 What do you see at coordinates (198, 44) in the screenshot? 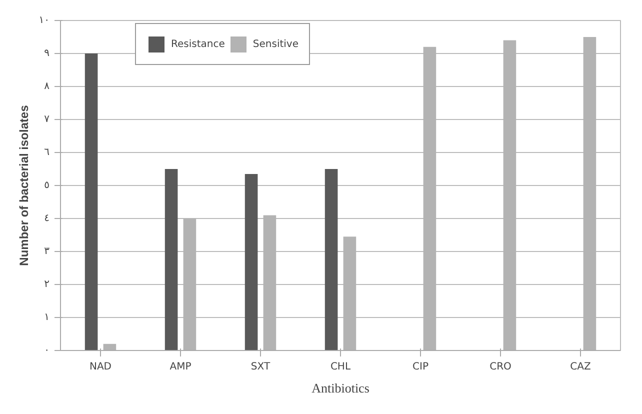
I see `legend-label: Resistance` at bounding box center [198, 44].